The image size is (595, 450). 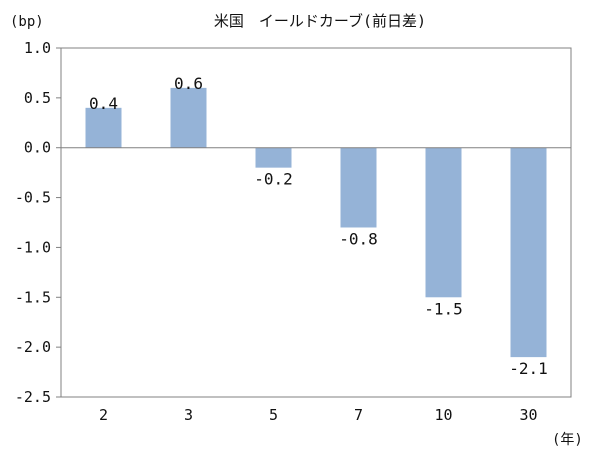 What do you see at coordinates (188, 83) in the screenshot?
I see `data-label: 0.6` at bounding box center [188, 83].